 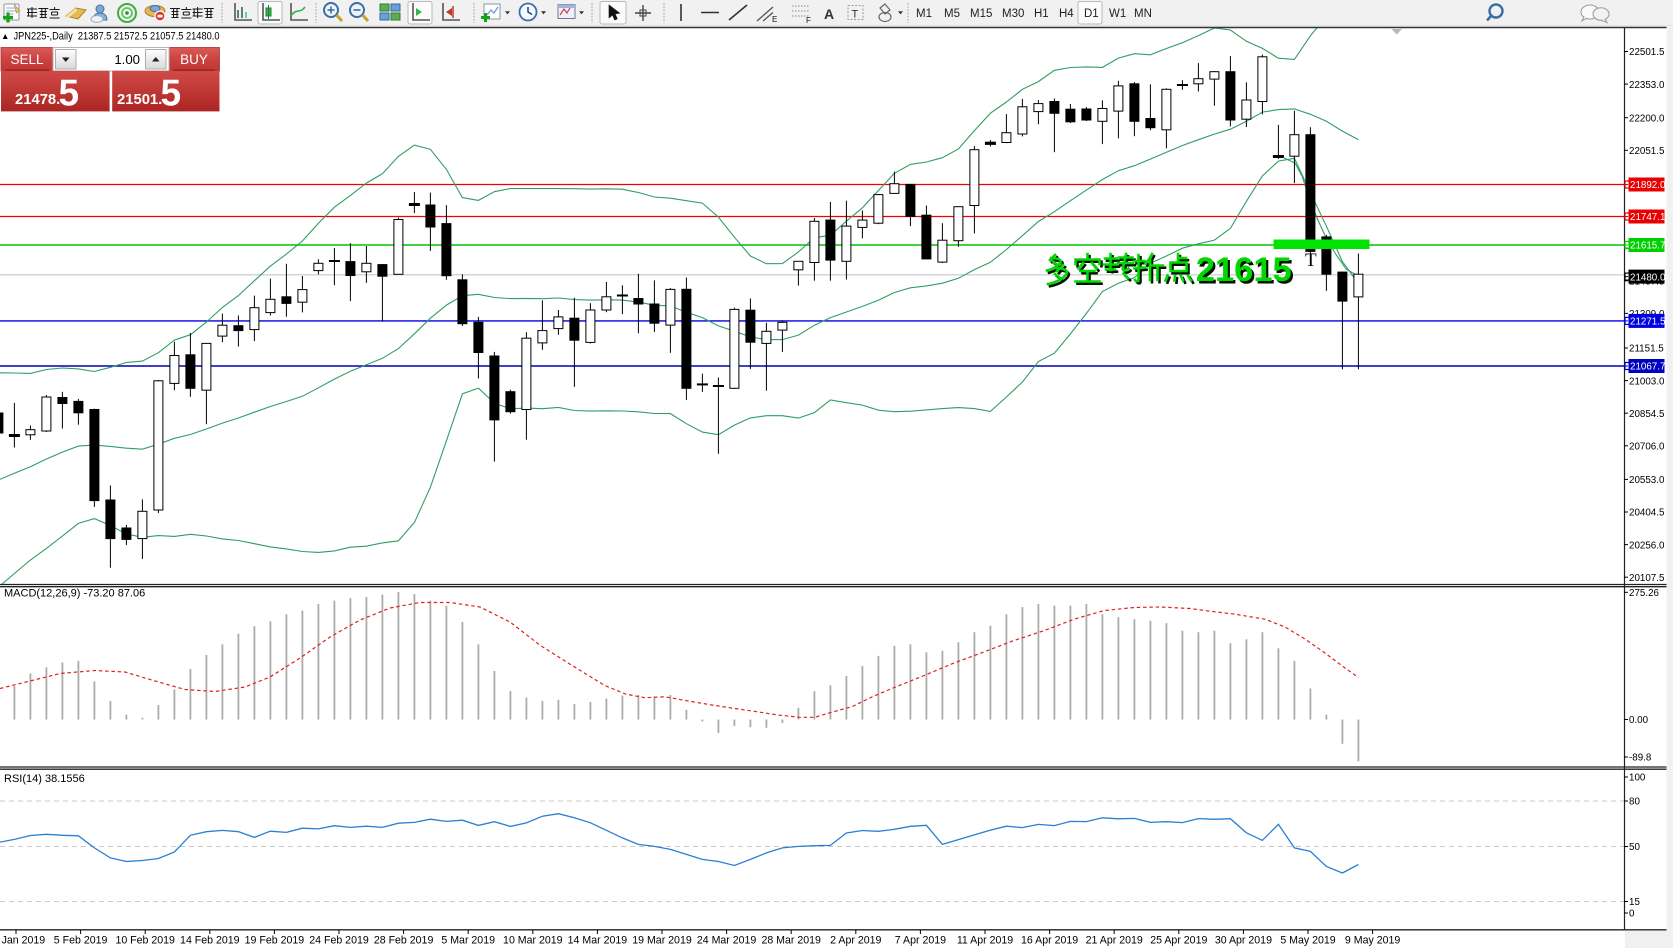 What do you see at coordinates (27, 59) in the screenshot?
I see `svg-text: SELL` at bounding box center [27, 59].